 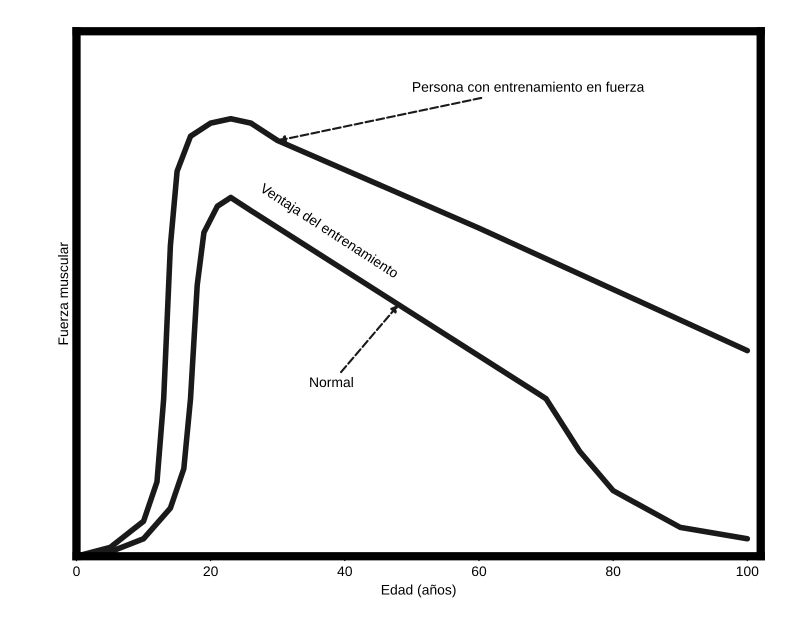 I want to click on x-axis-title: Edad (años), so click(x=419, y=591).